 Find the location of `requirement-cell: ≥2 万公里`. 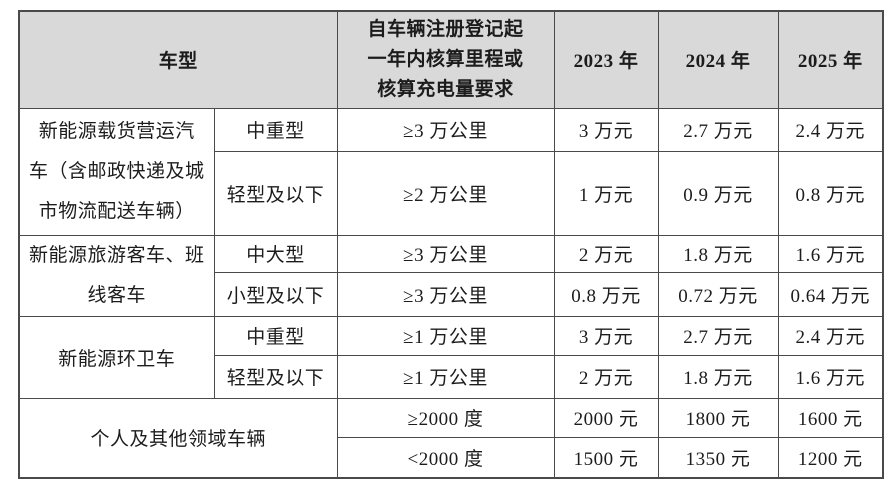

requirement-cell: ≥2 万公里 is located at coordinates (445, 193).